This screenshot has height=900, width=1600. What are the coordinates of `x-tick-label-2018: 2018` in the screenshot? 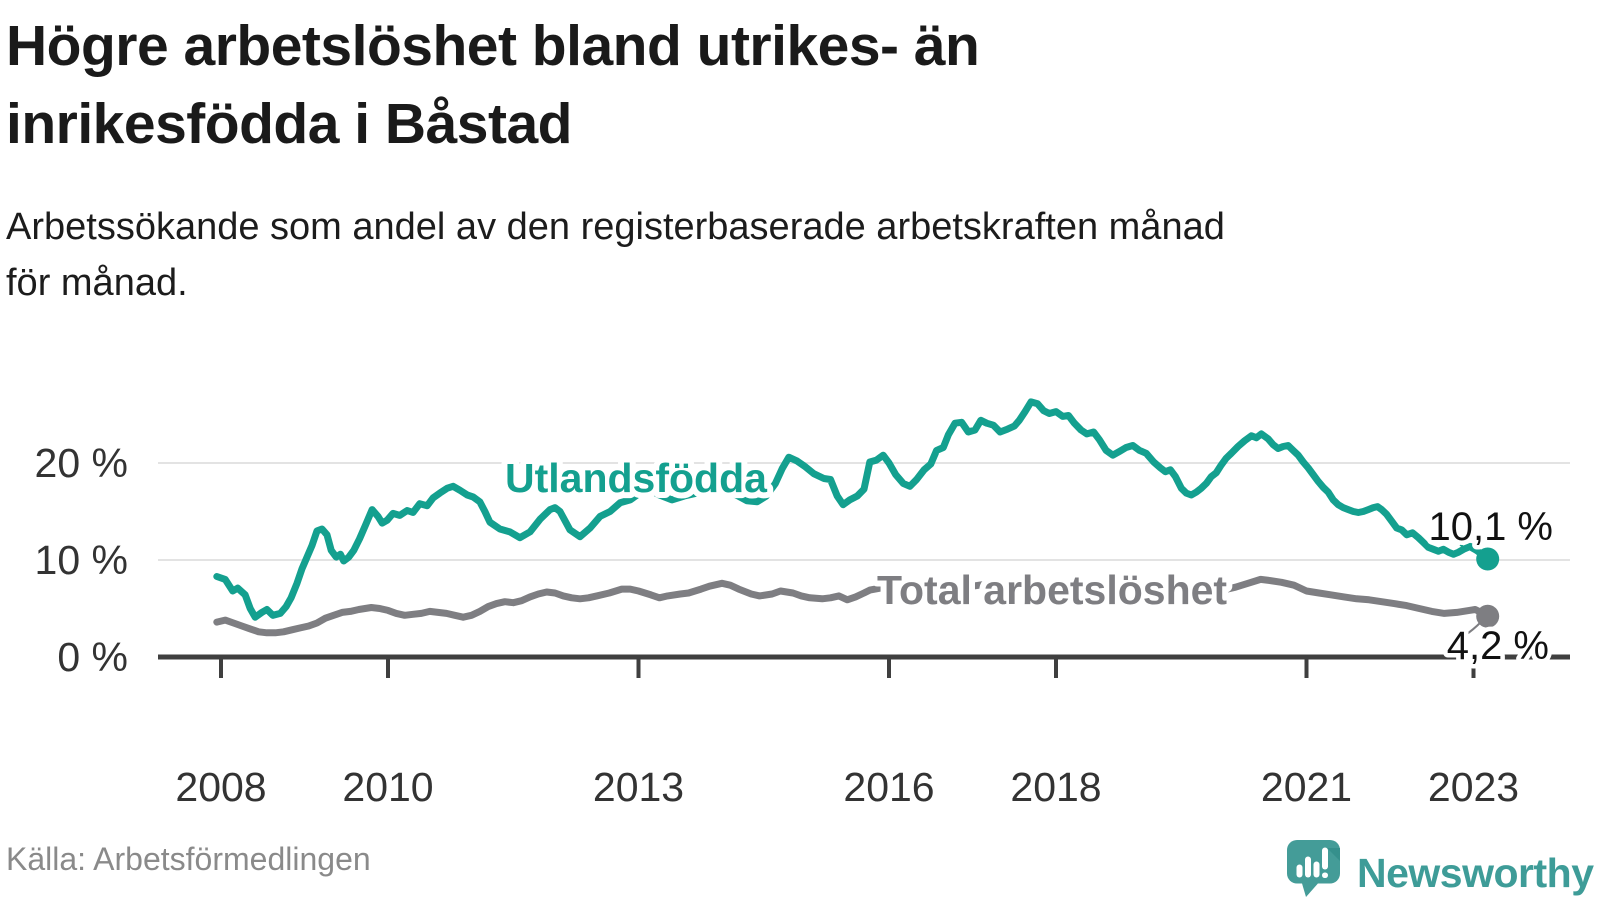 It's located at (1055, 787).